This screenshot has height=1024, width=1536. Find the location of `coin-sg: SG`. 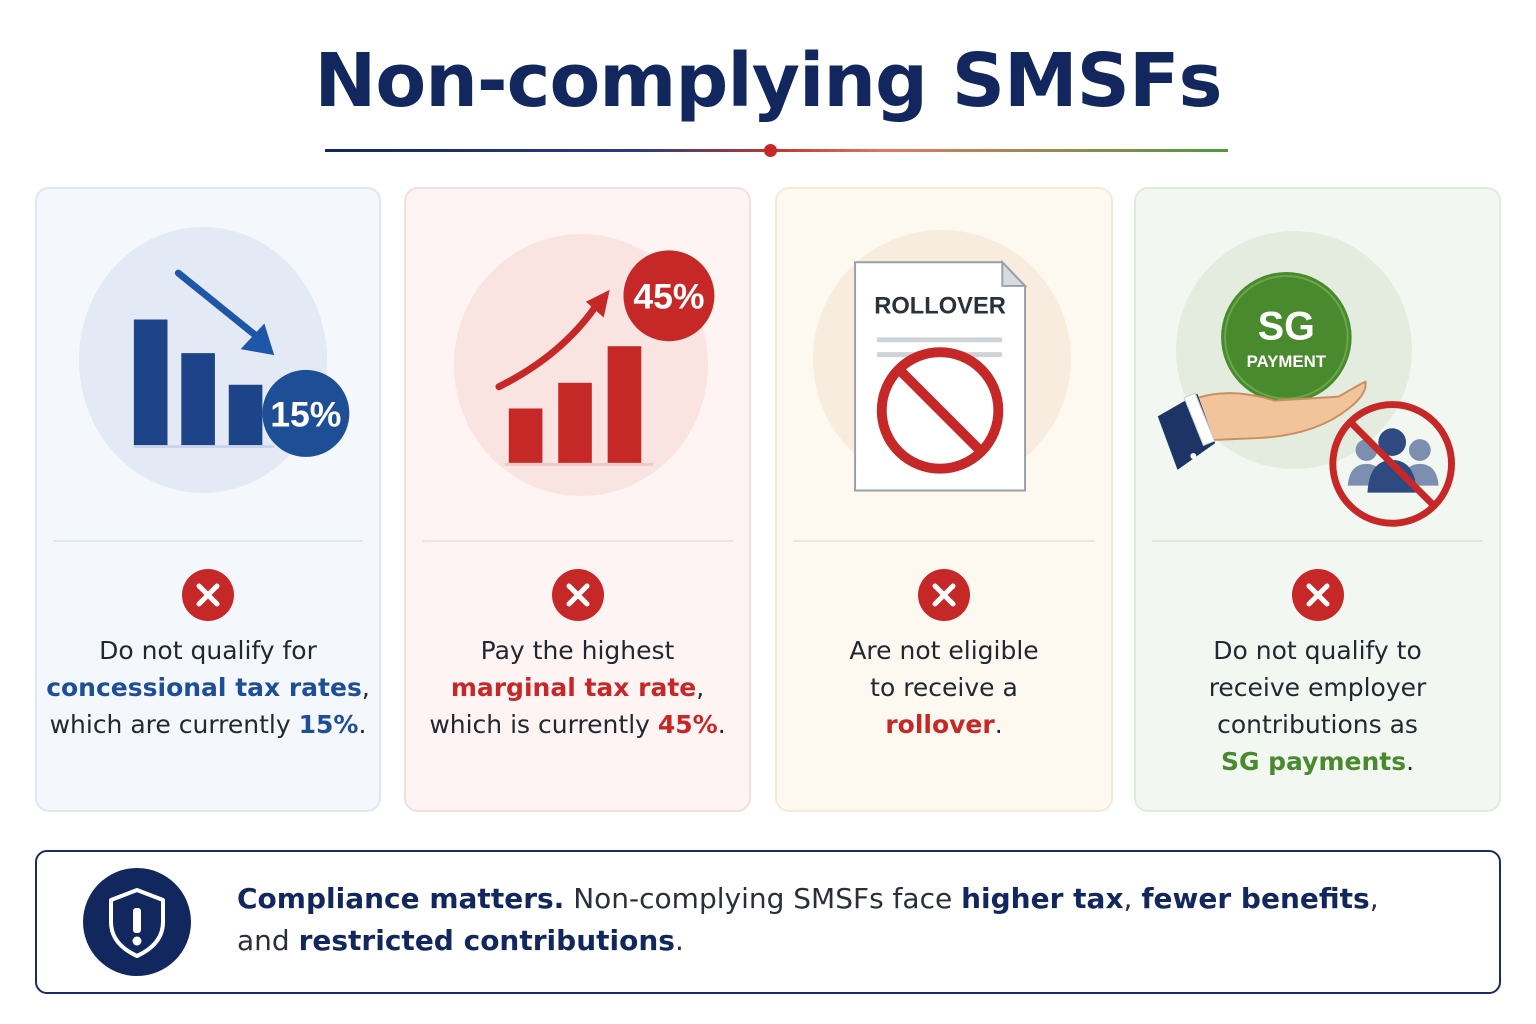

coin-sg: SG is located at coordinates (1286, 326).